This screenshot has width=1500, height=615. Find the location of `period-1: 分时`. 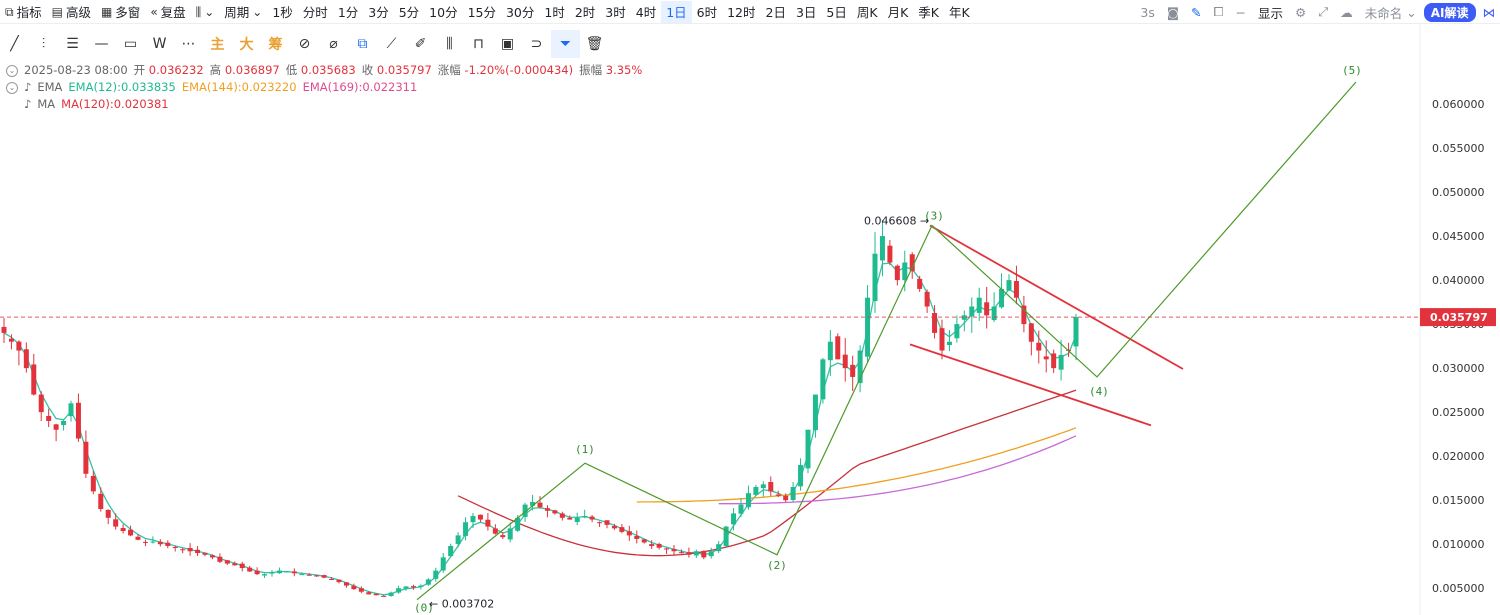

period-1: 分时 is located at coordinates (315, 12).